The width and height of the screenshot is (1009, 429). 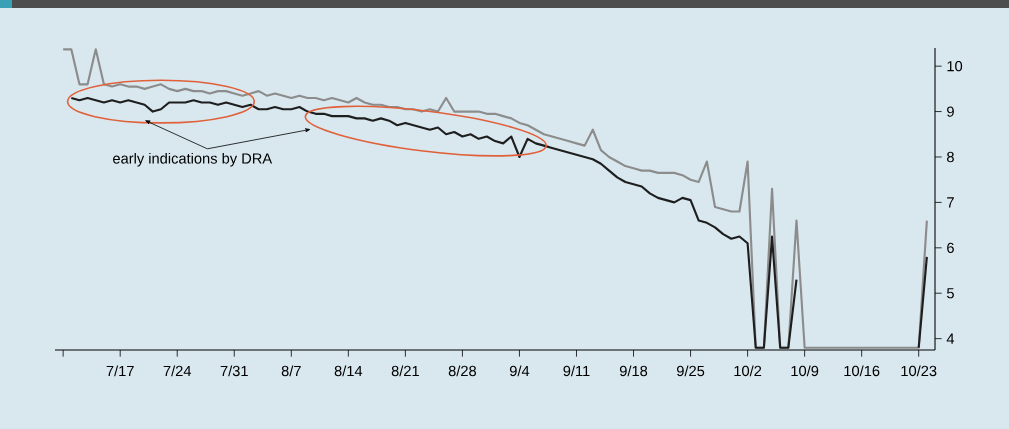 What do you see at coordinates (690, 371) in the screenshot?
I see `x-tick-label: 9/25` at bounding box center [690, 371].